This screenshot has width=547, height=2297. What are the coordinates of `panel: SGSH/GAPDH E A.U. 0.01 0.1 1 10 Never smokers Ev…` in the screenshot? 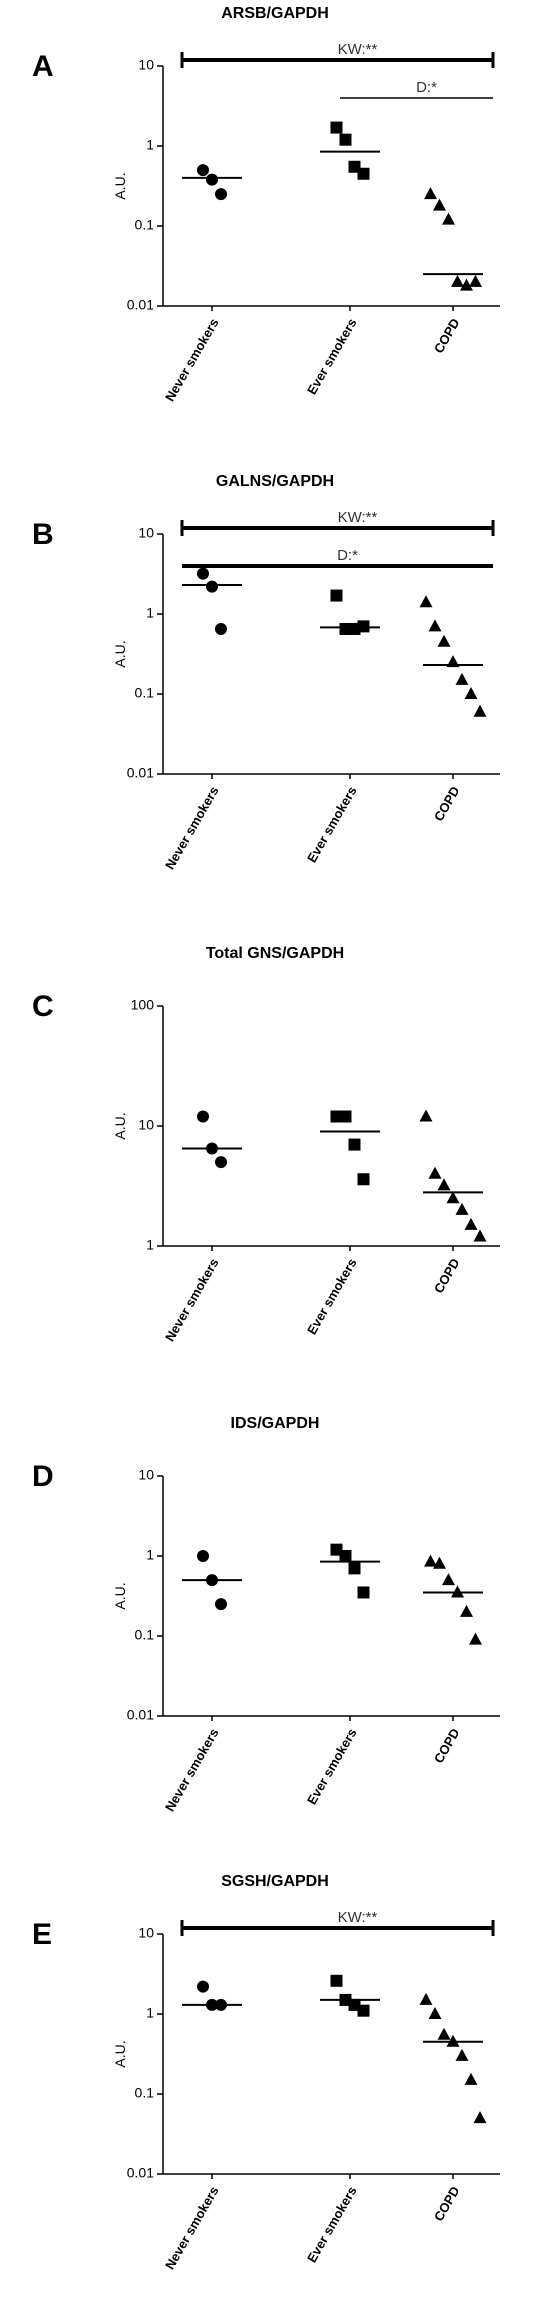 It's located at (266, 2072).